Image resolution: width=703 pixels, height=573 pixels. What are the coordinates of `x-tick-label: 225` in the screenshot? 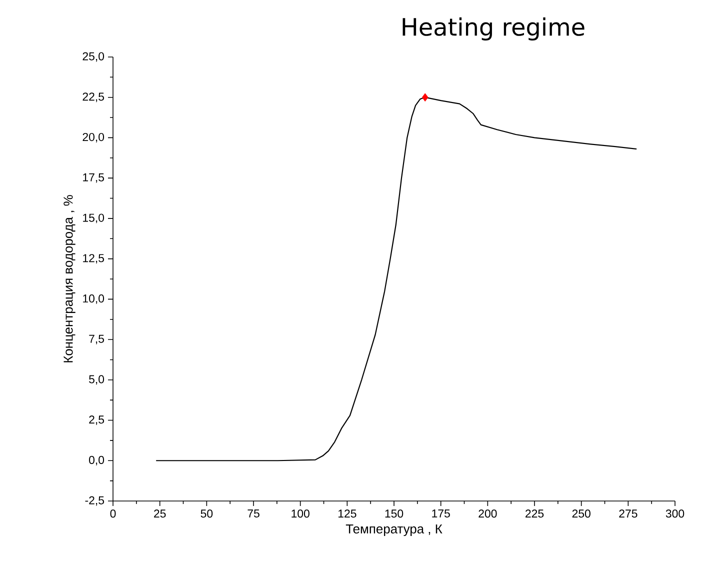 It's located at (535, 514).